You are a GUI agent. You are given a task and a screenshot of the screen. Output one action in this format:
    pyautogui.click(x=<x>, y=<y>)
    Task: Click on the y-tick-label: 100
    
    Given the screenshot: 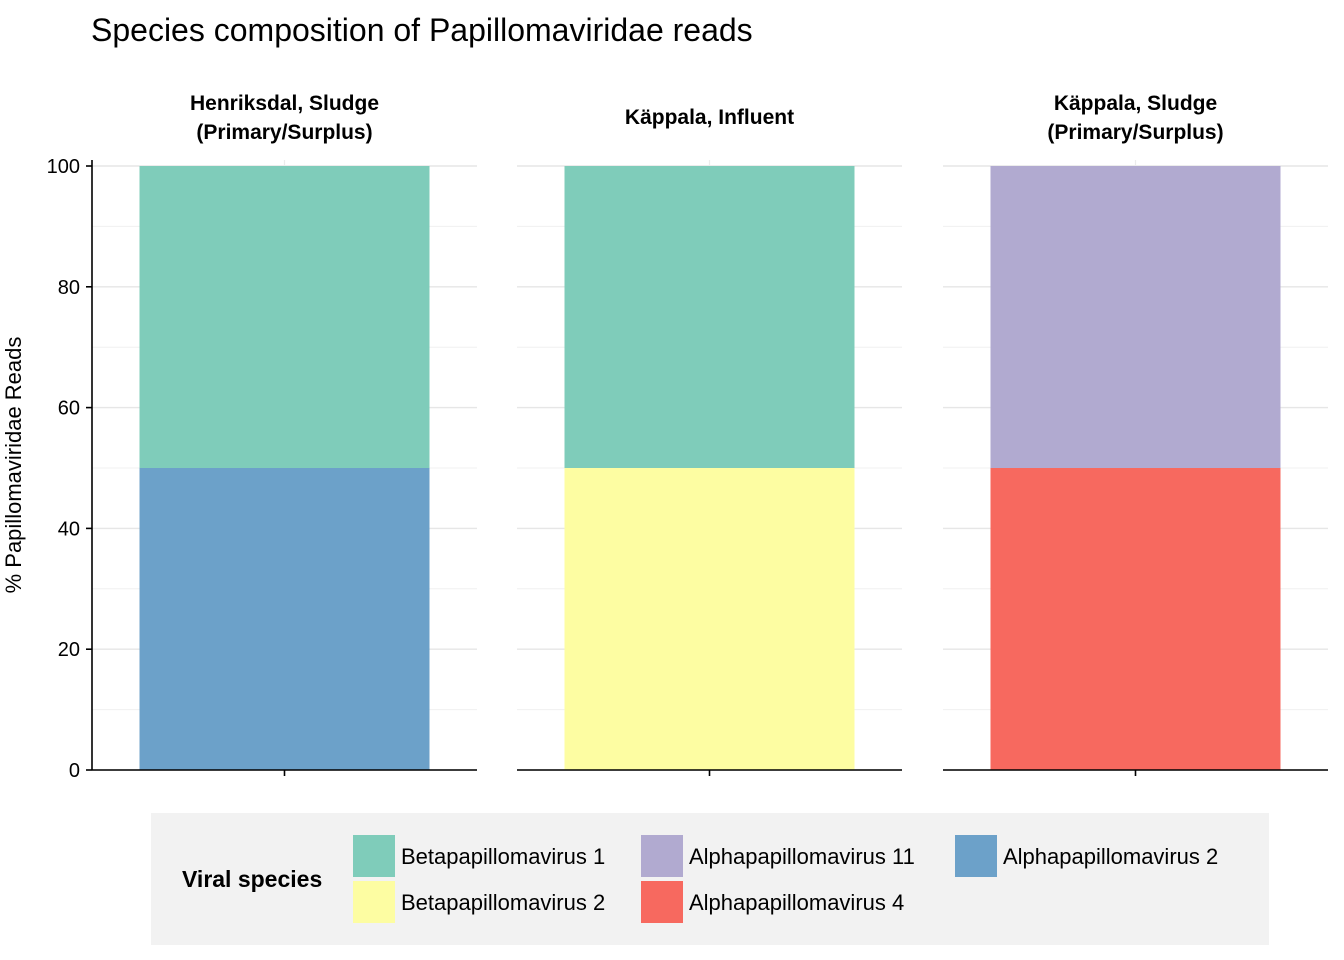 What is the action you would take?
    pyautogui.click(x=63, y=167)
    